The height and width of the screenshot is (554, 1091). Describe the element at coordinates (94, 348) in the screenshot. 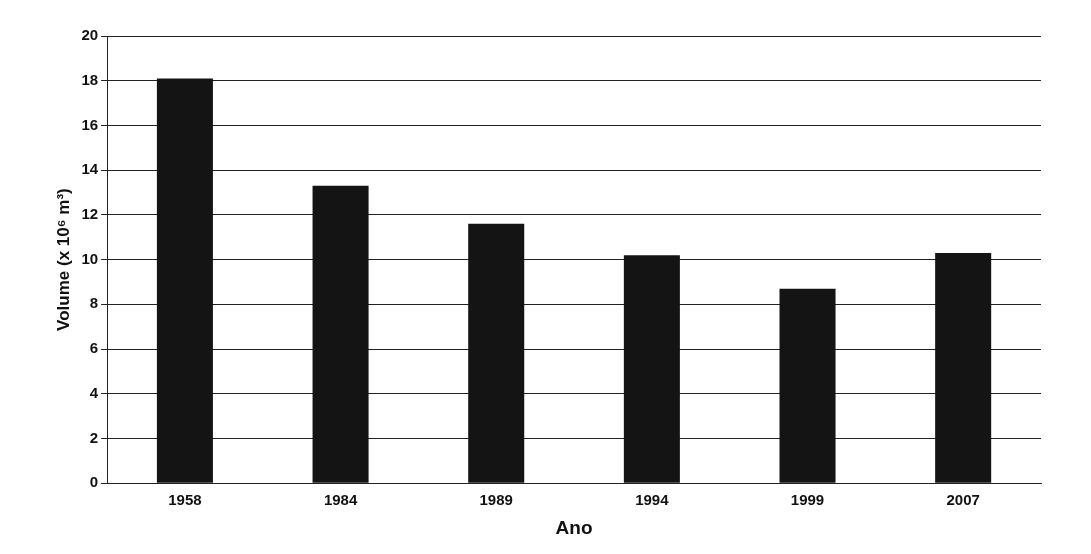

I see `y-tick-label: 6` at that location.